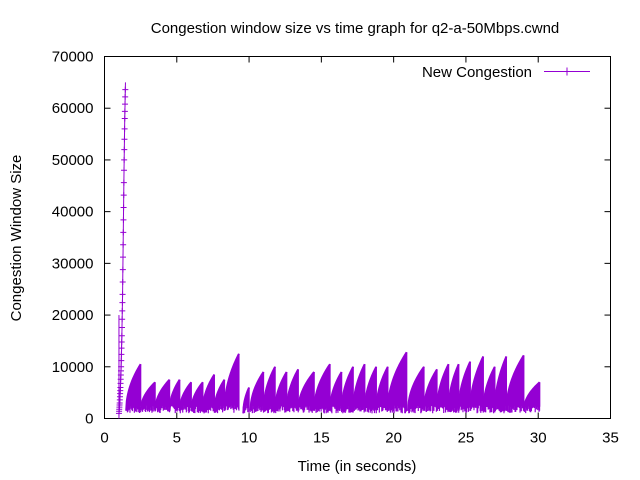  Describe the element at coordinates (16, 238) in the screenshot. I see `y-axis-label: Congestion Window Size` at that location.